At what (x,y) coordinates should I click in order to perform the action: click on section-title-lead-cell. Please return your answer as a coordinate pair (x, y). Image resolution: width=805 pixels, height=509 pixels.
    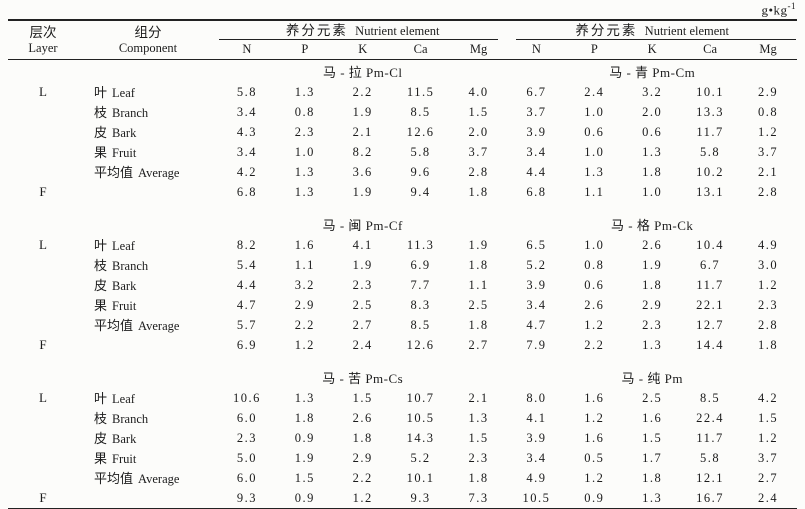
    Looking at the image, I should click on (113, 224).